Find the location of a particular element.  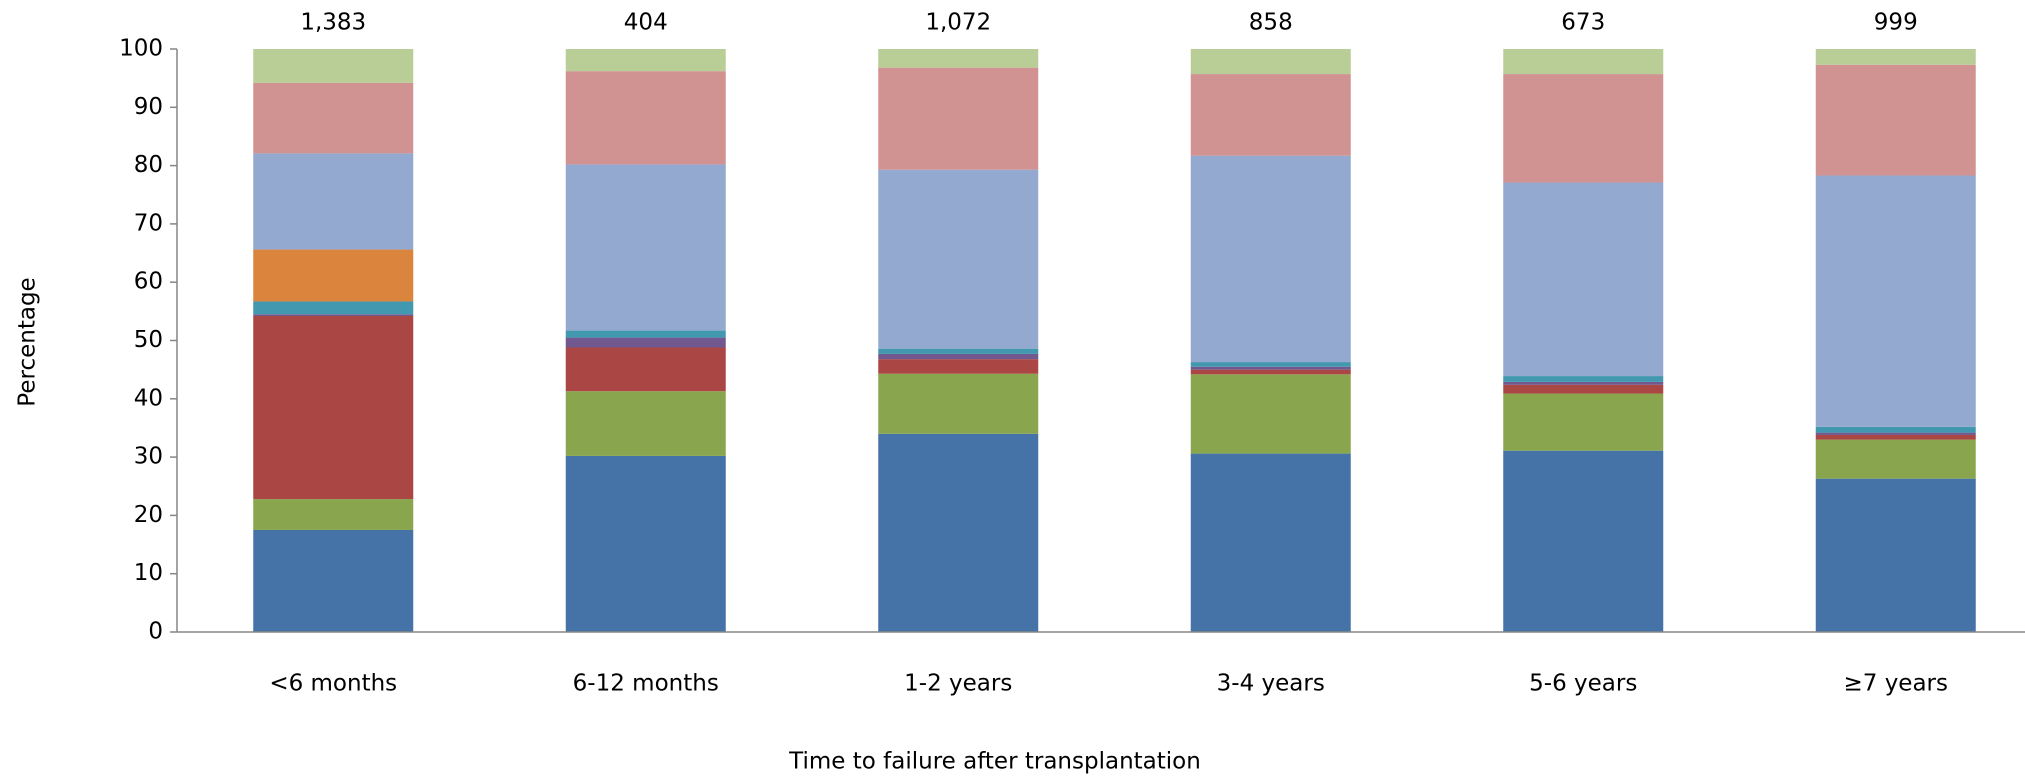

bar-total-label: 858 is located at coordinates (1271, 23).